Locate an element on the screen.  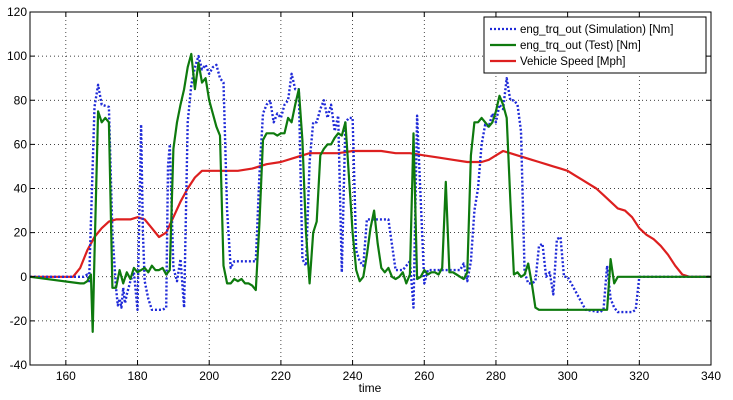
legend-entry: eng_trq_out (Test) [Nm] is located at coordinates (580, 46).